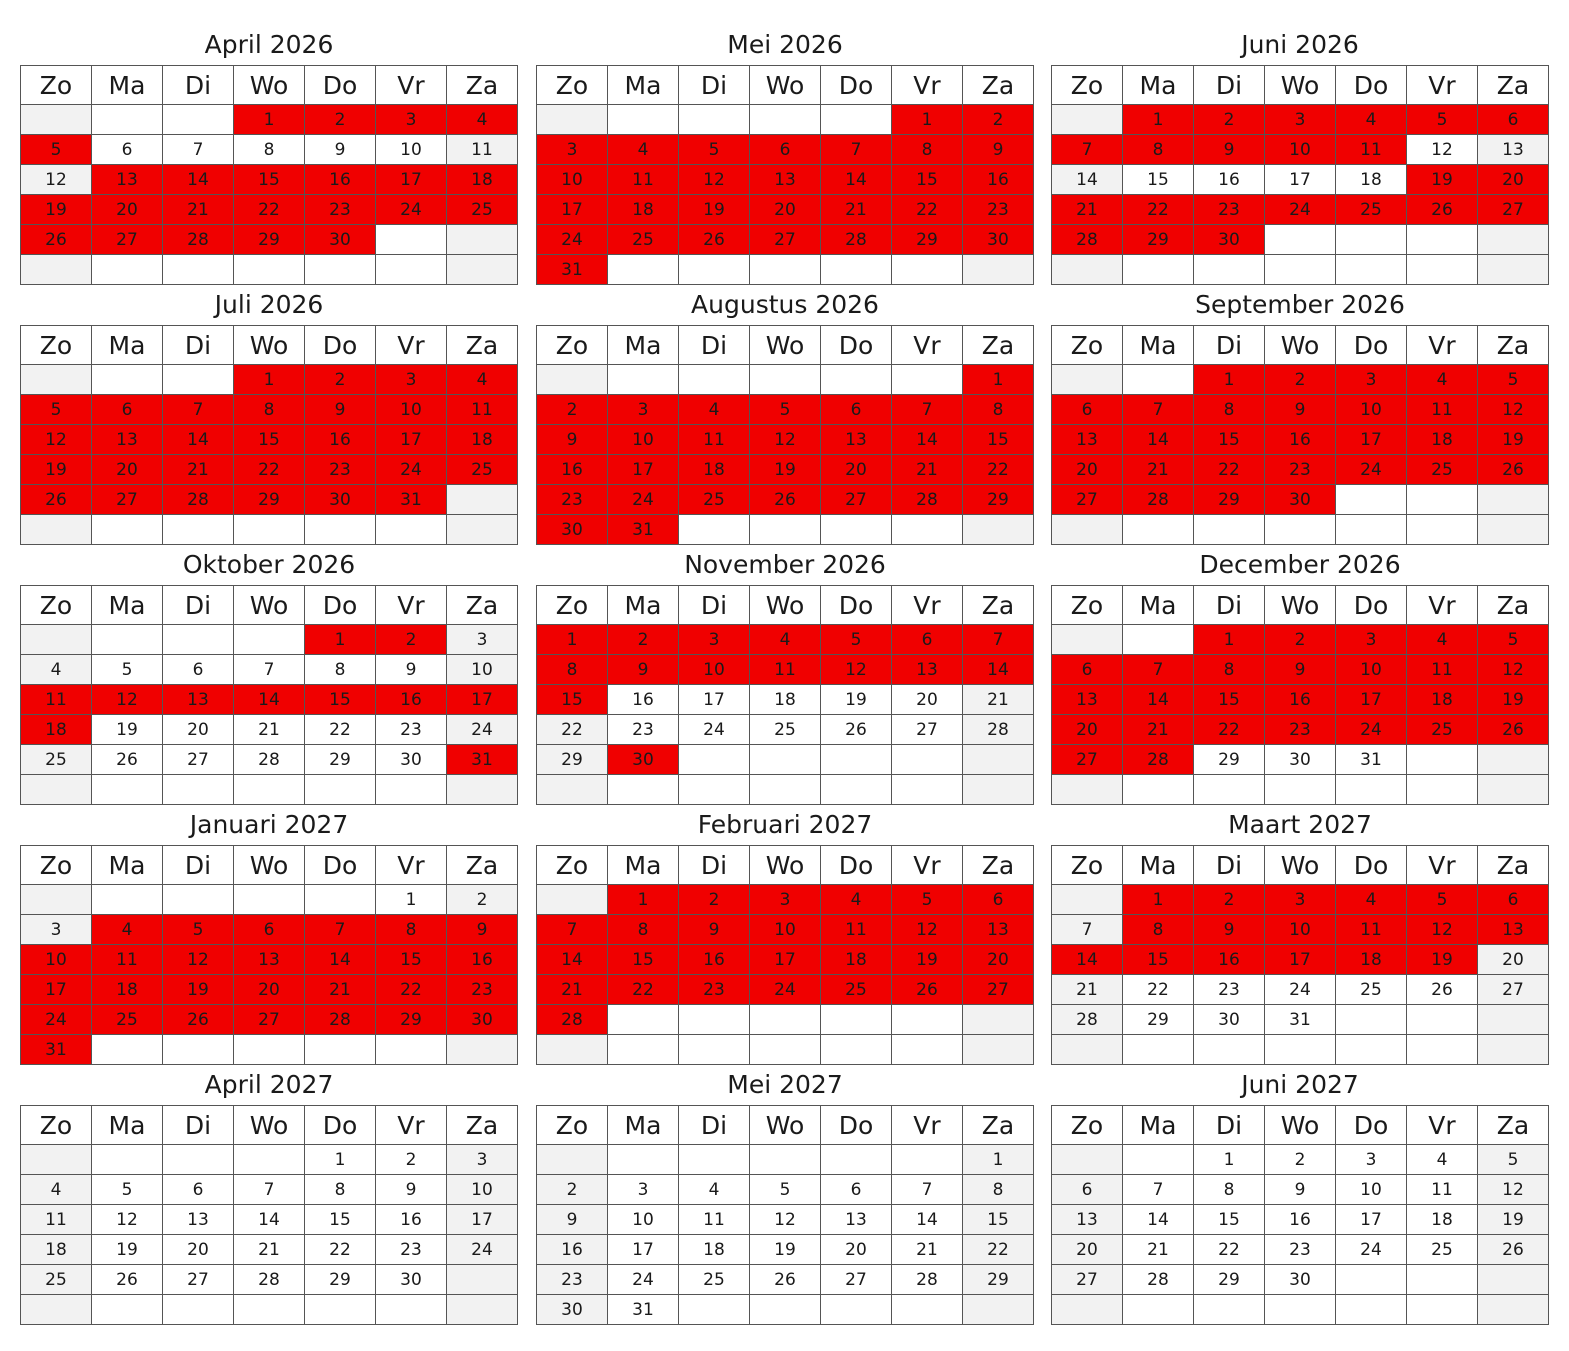 The width and height of the screenshot is (1569, 1351). I want to click on weekday-header: Vr, so click(927, 605).